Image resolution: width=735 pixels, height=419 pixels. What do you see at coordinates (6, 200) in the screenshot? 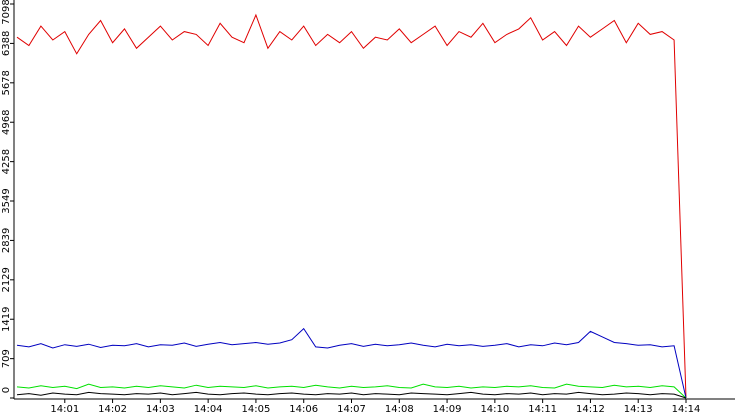
I see `y-tick-label: 3549` at bounding box center [6, 200].